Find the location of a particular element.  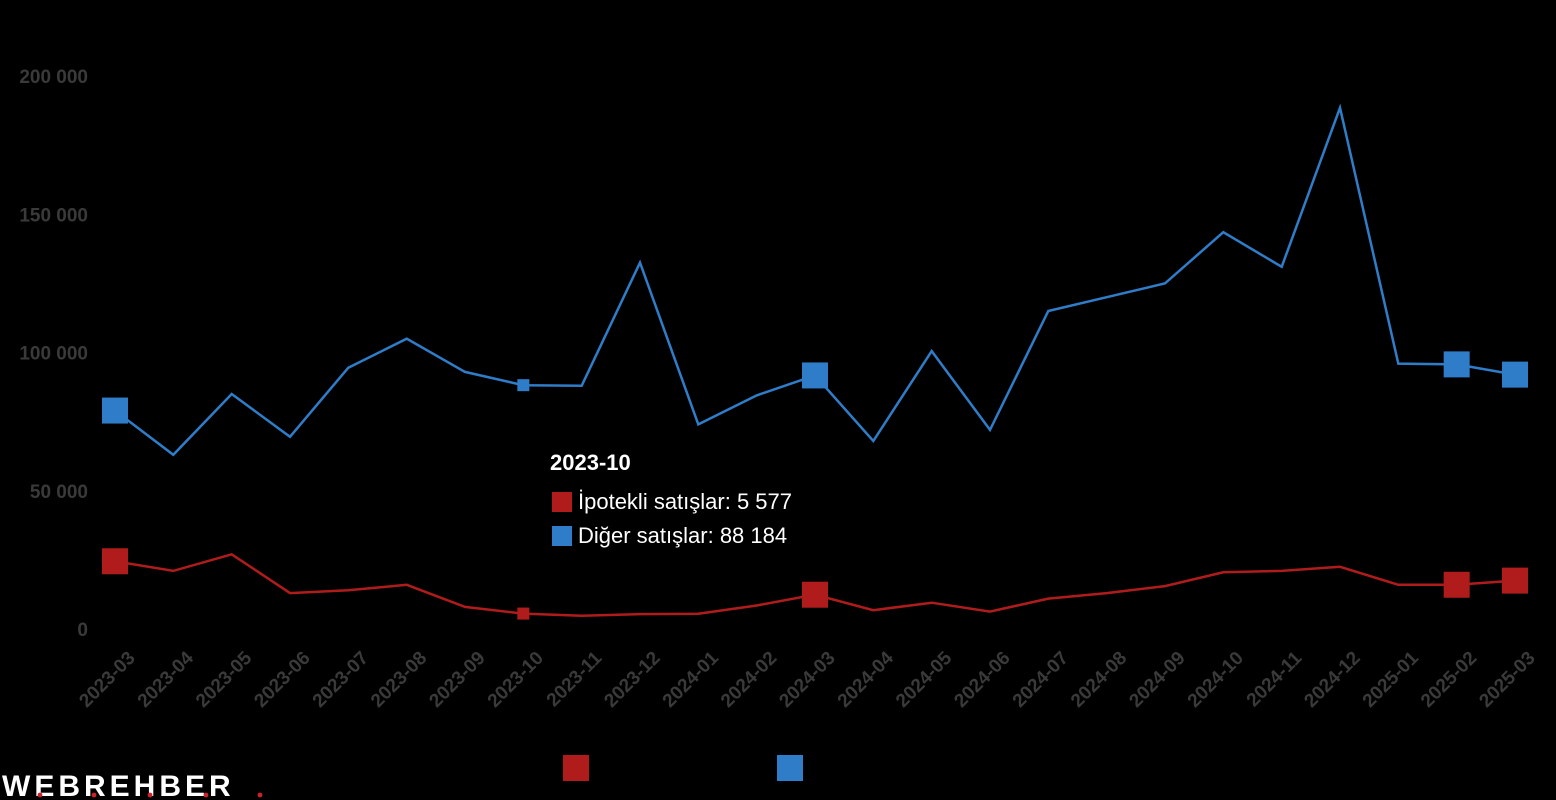

x-tick-label: 2025-03 is located at coordinates (1507, 680).